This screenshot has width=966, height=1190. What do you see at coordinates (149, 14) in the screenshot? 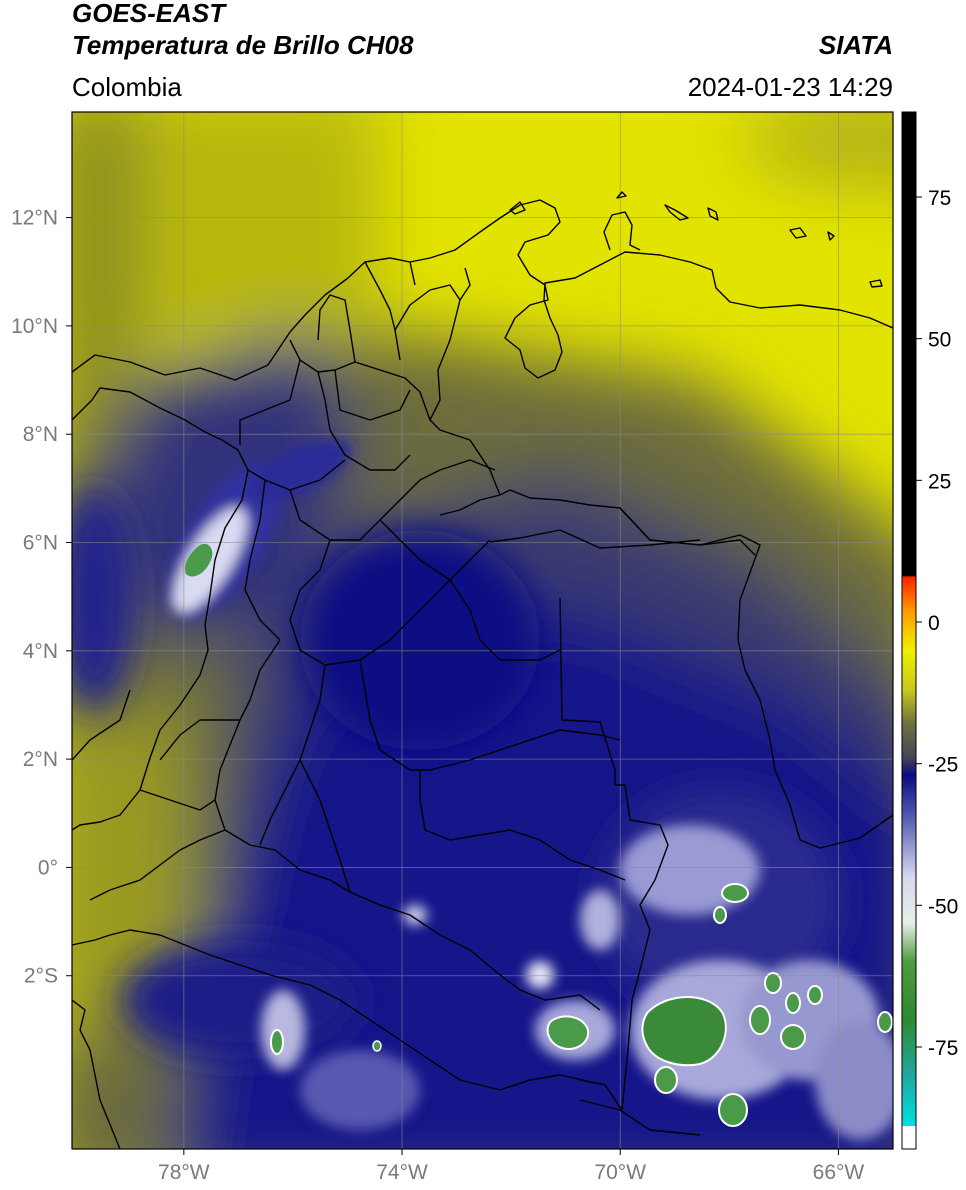
I see `satellite-title: GOES-EAST` at bounding box center [149, 14].